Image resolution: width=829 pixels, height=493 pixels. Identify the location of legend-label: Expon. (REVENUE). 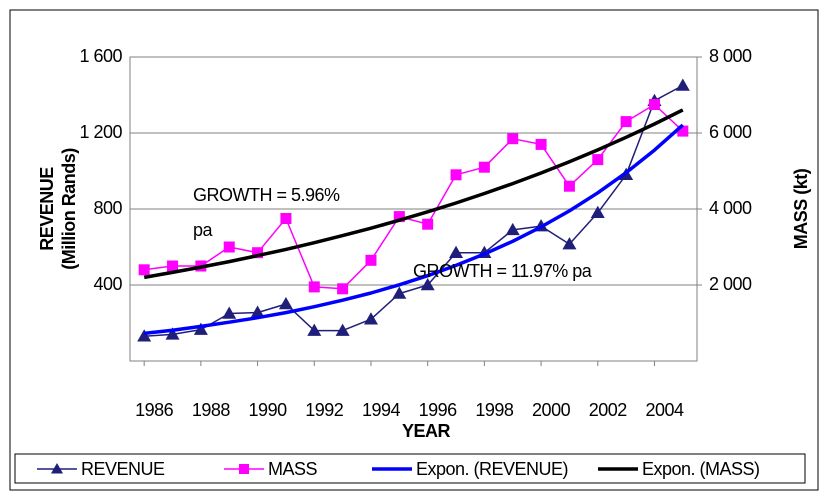
(492, 469).